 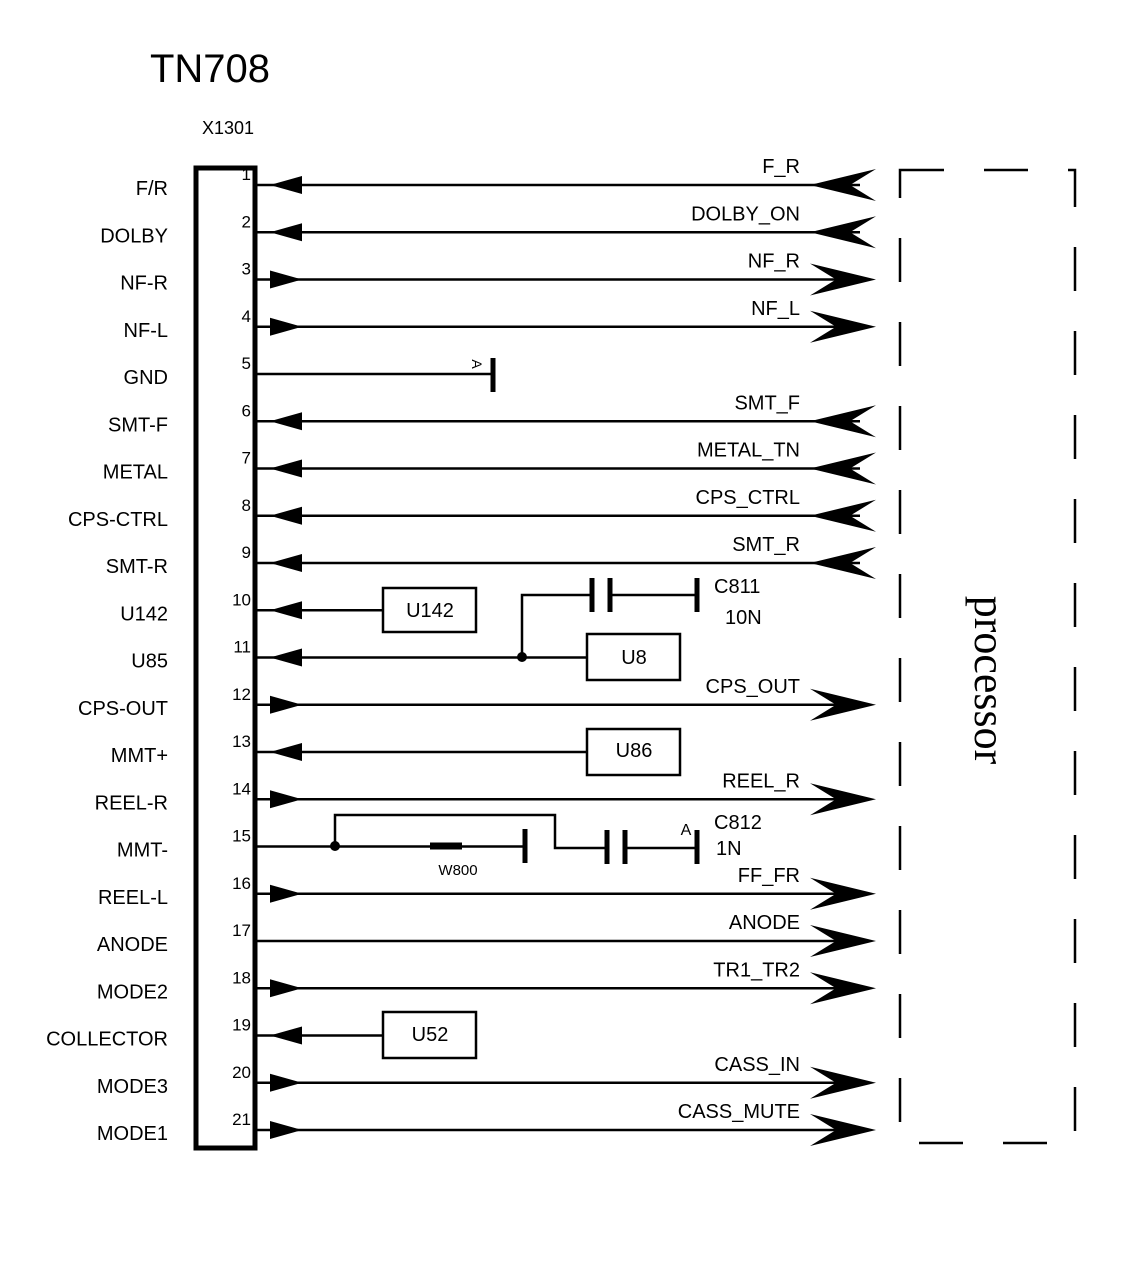 I want to click on pin-label: U85, so click(x=149, y=662).